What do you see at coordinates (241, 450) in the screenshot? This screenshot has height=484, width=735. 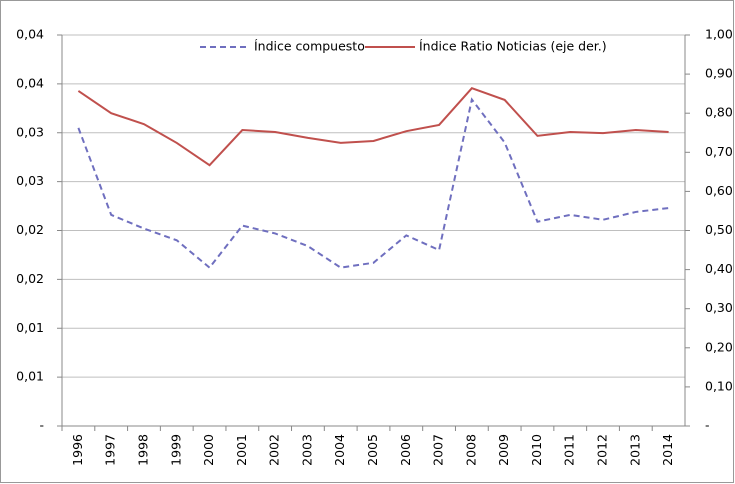 I see `x-tick-label: 2001` at bounding box center [241, 450].